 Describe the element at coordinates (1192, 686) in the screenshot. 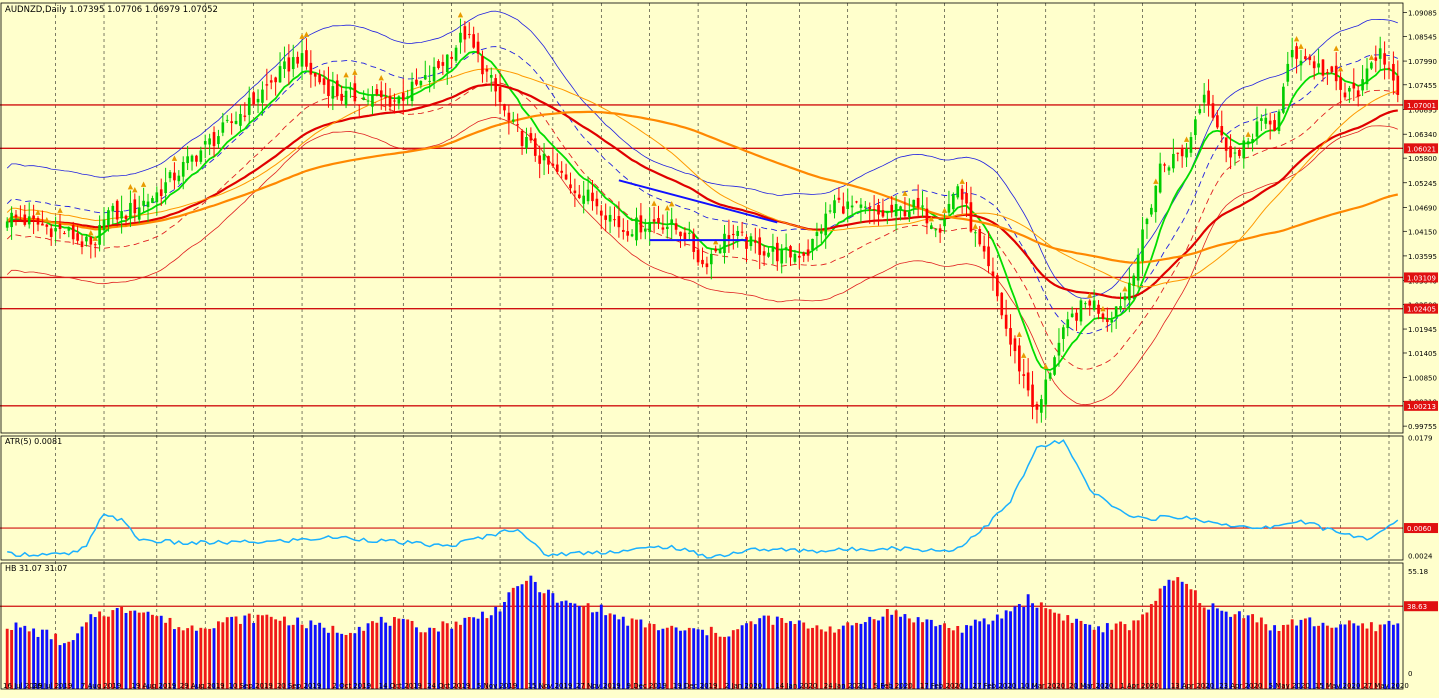

I see `x-tick-label: 13 Apr 2020` at that location.